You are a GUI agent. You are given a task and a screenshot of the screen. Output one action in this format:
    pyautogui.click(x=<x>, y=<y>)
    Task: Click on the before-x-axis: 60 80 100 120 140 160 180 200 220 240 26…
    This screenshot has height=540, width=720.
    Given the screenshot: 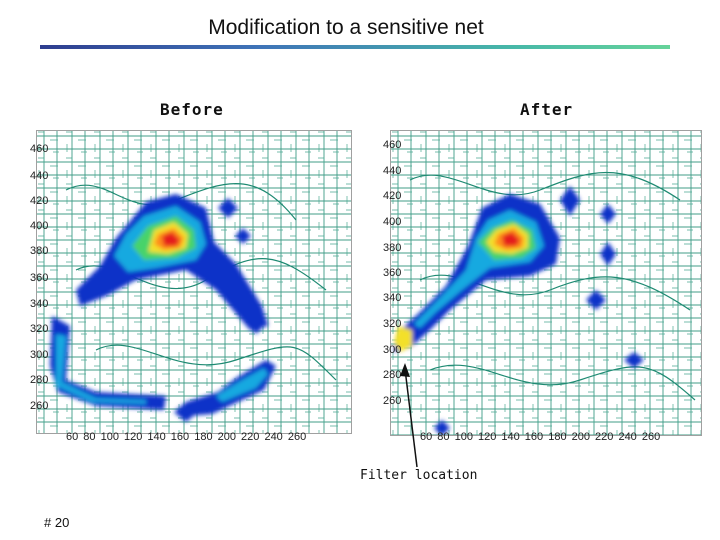 What is the action you would take?
    pyautogui.click(x=186, y=437)
    